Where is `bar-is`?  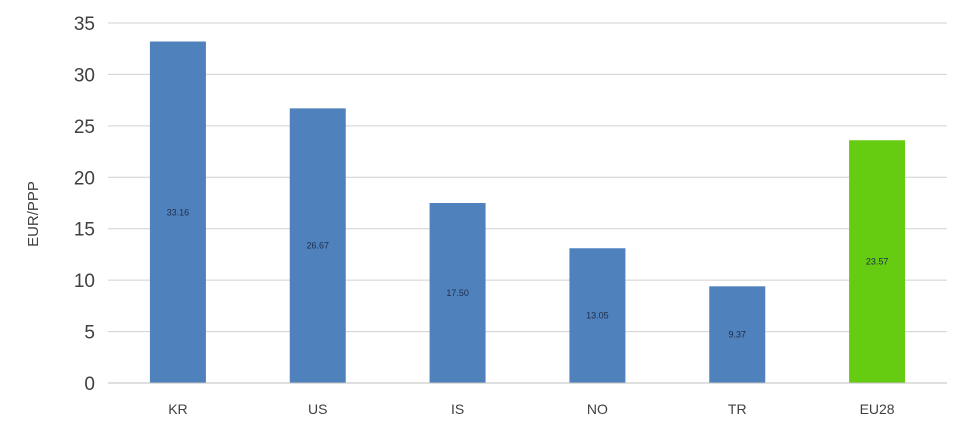
bar-is is located at coordinates (457, 293).